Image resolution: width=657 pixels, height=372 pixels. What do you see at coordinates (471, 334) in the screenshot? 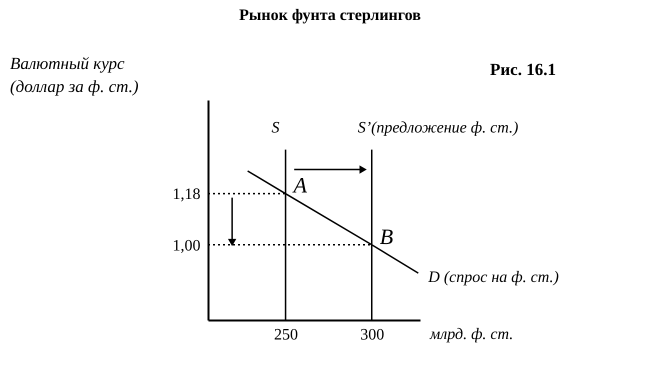
I see `x-axis-title: млрд. ф. ст.` at bounding box center [471, 334].